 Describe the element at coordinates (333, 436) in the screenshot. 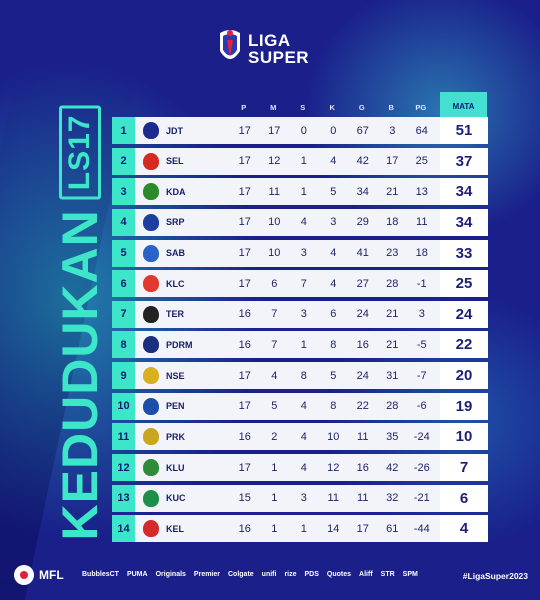

I see `stat-k: 10` at that location.